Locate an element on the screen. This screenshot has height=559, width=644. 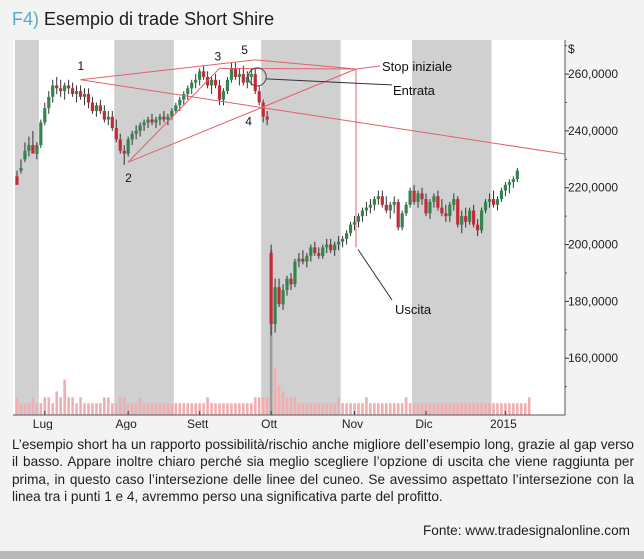
y-tick-label-4: 240,0000 is located at coordinates (593, 131).